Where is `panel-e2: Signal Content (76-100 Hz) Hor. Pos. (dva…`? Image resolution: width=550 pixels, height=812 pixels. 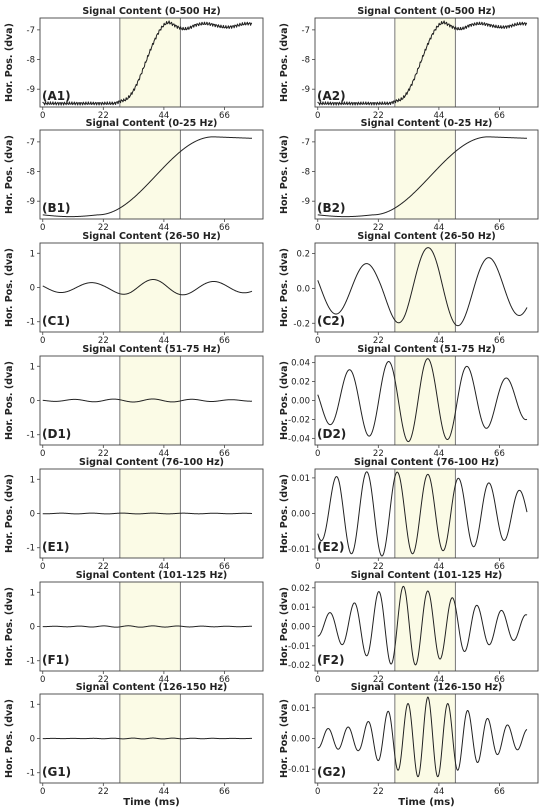
panel-e2: Signal Content (76-100 Hz) Hor. Pos. (dva… is located at coordinates (409, 514).